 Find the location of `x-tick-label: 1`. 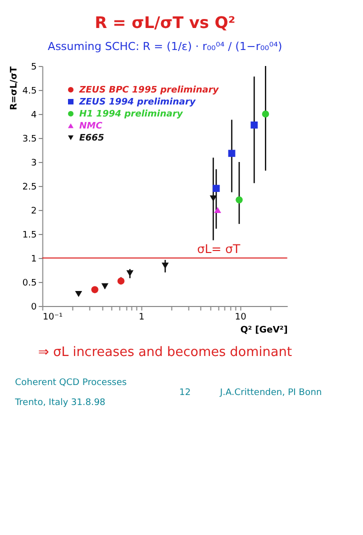

x-tick-label: 1 is located at coordinates (141, 317).